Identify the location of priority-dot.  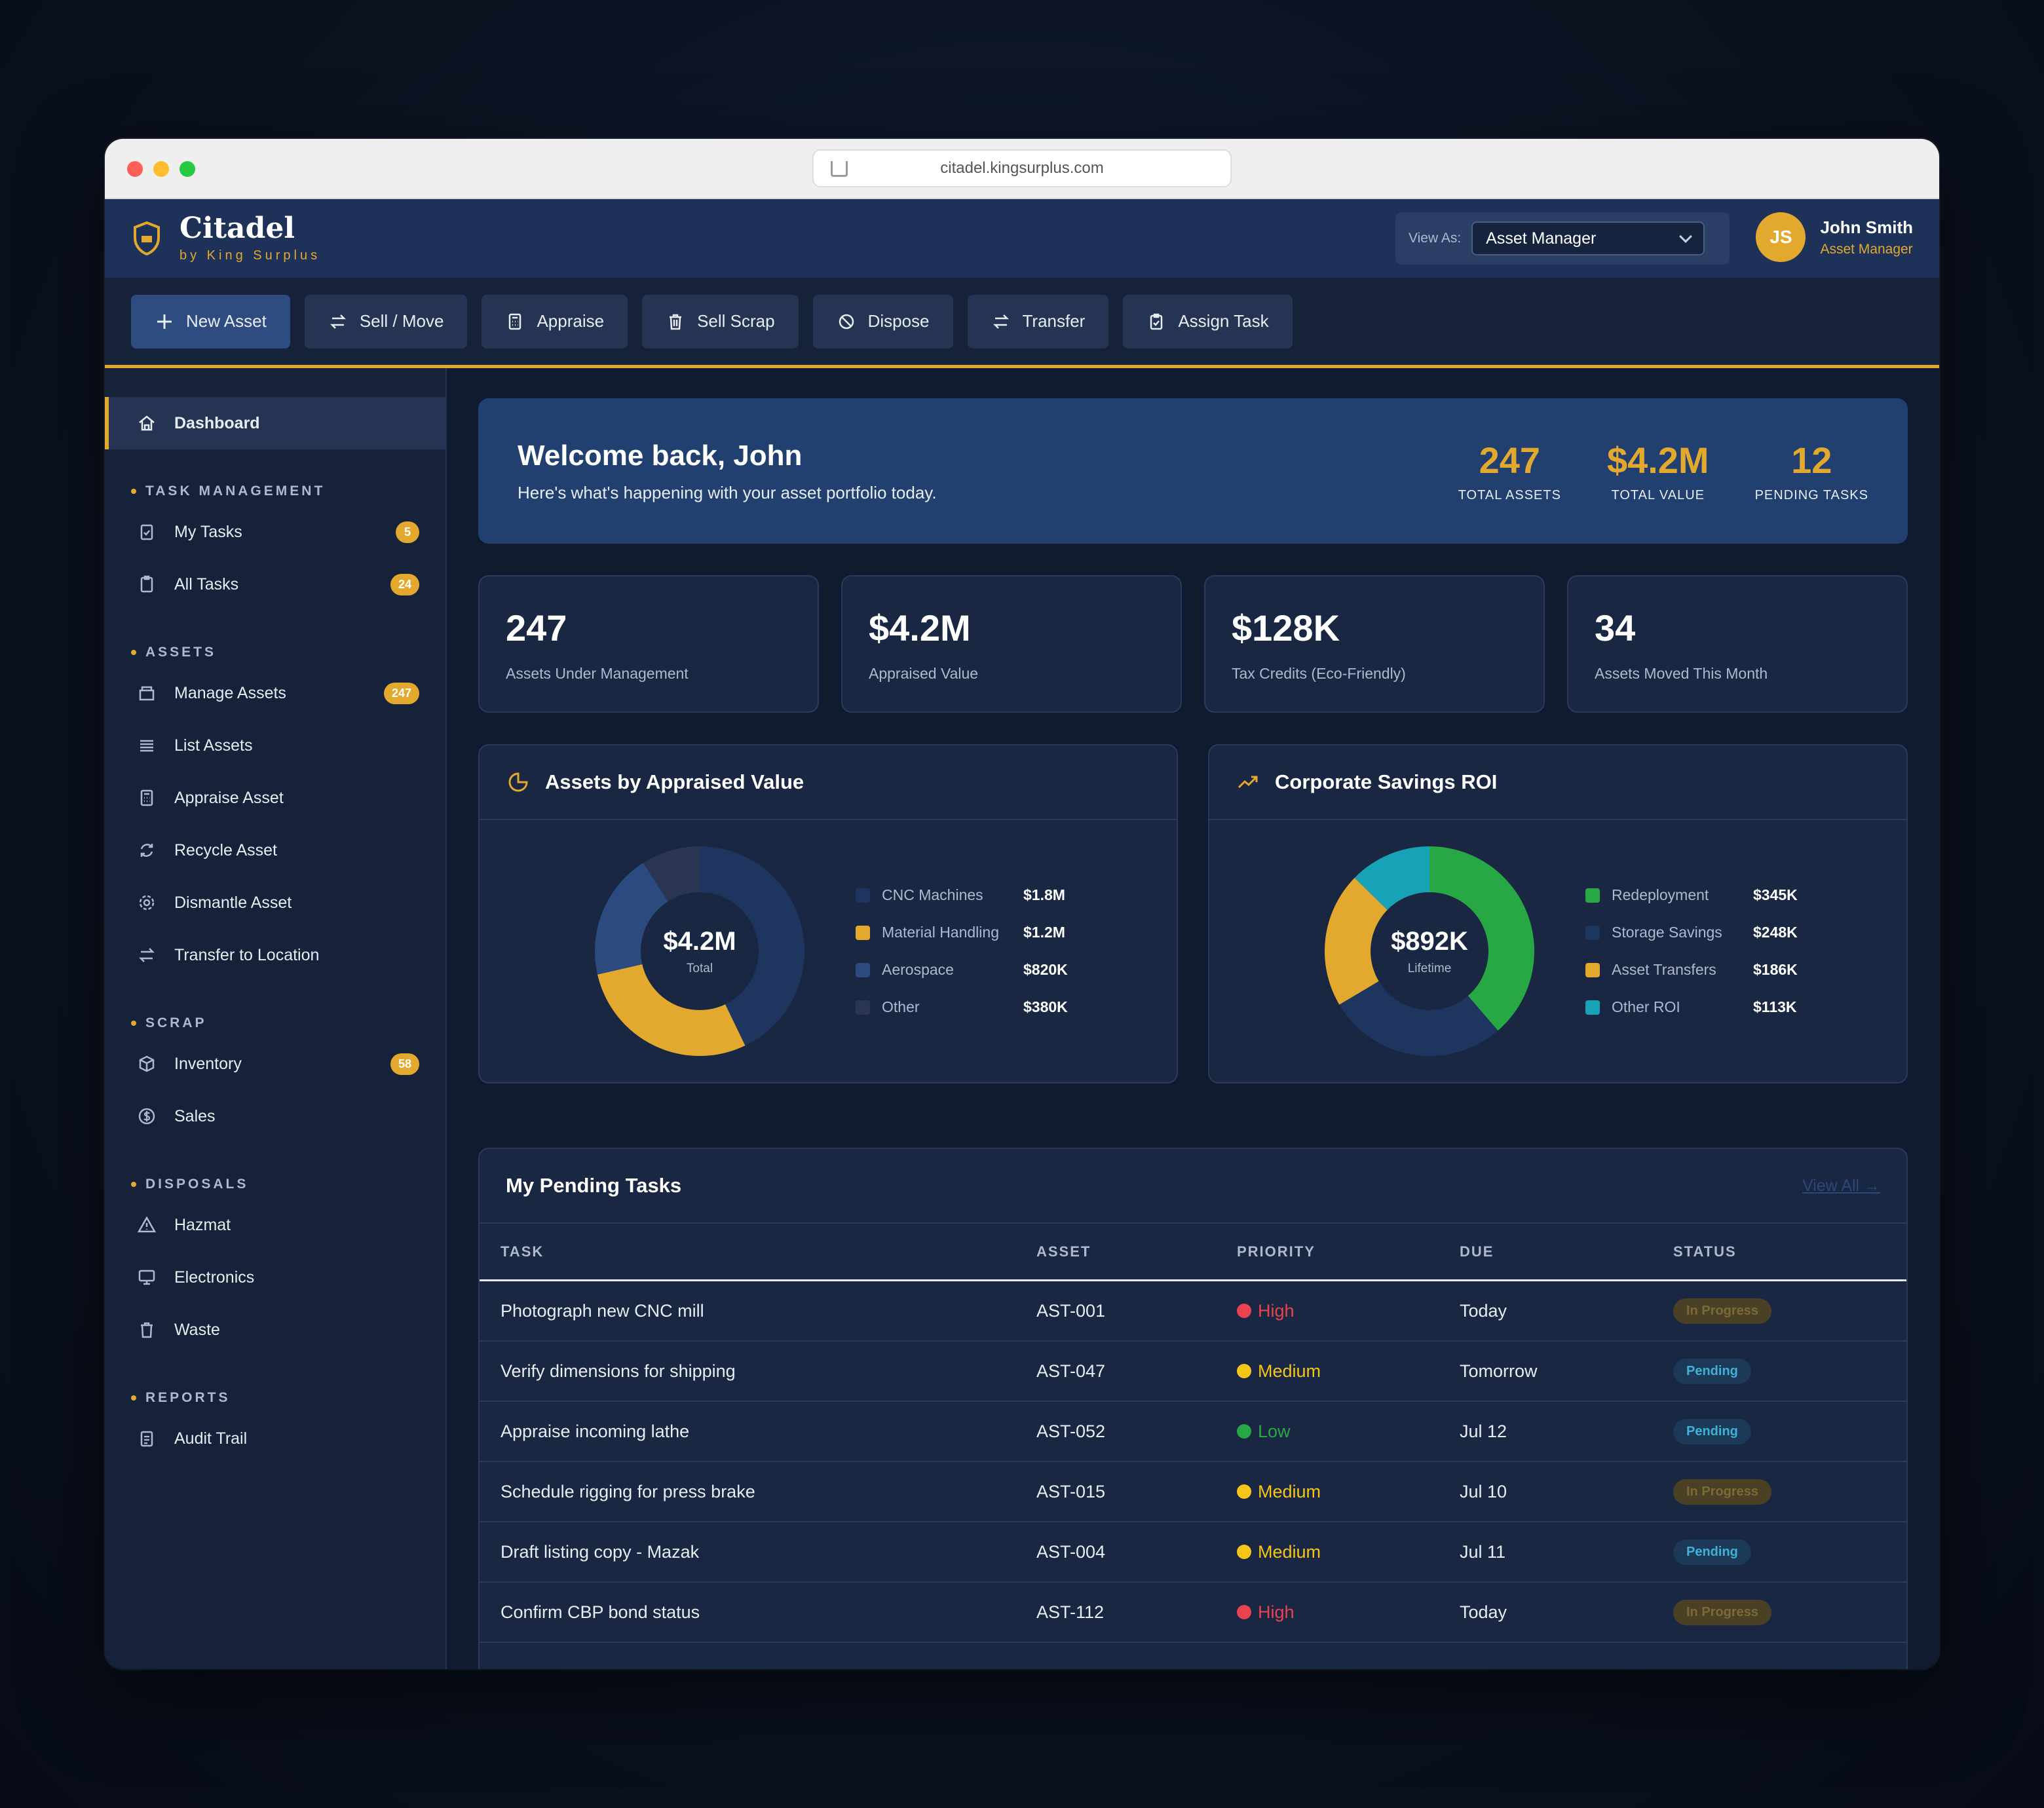
(1244, 1431).